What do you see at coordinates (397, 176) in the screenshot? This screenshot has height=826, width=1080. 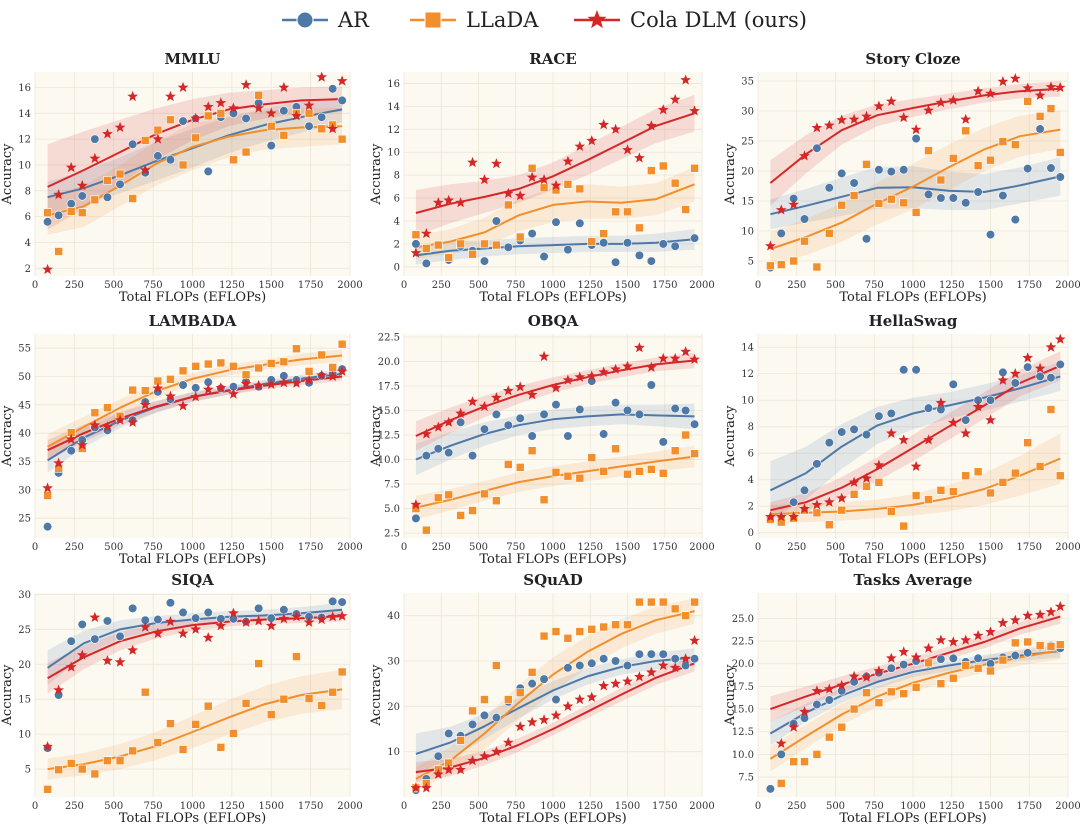 I see `y-tick-label: 8` at bounding box center [397, 176].